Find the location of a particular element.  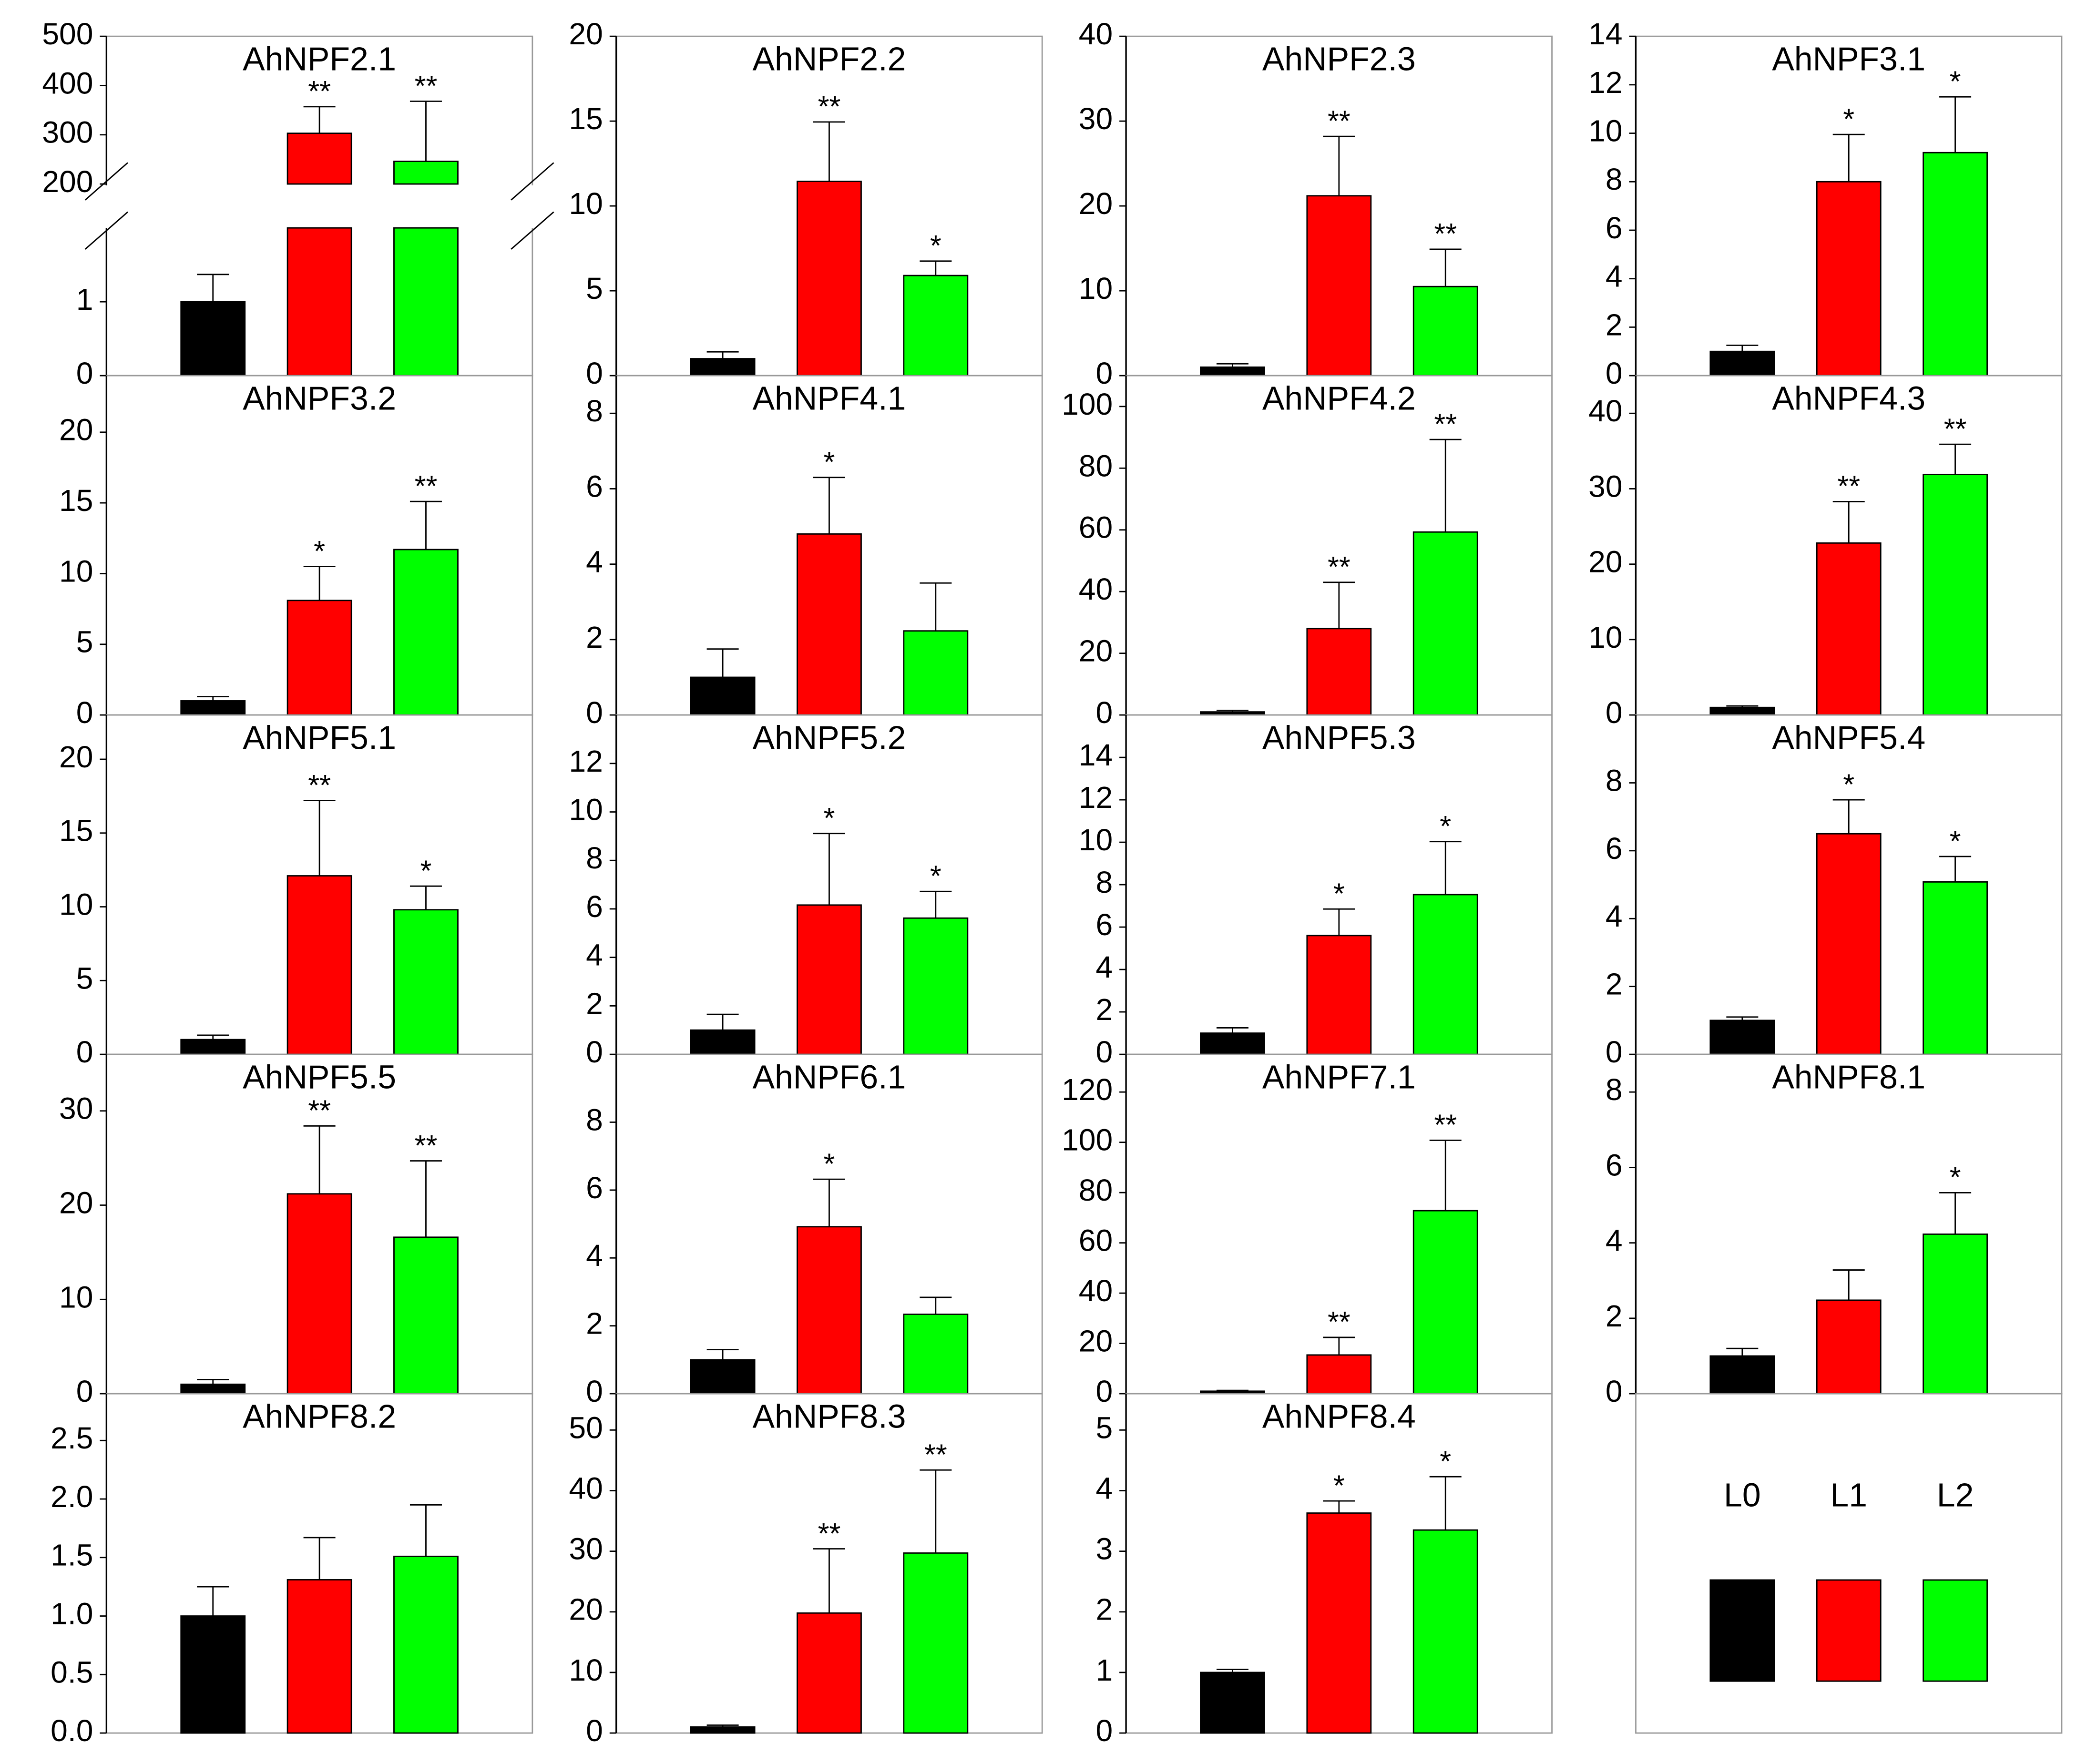

y-tick-label: 200 is located at coordinates (67, 181).